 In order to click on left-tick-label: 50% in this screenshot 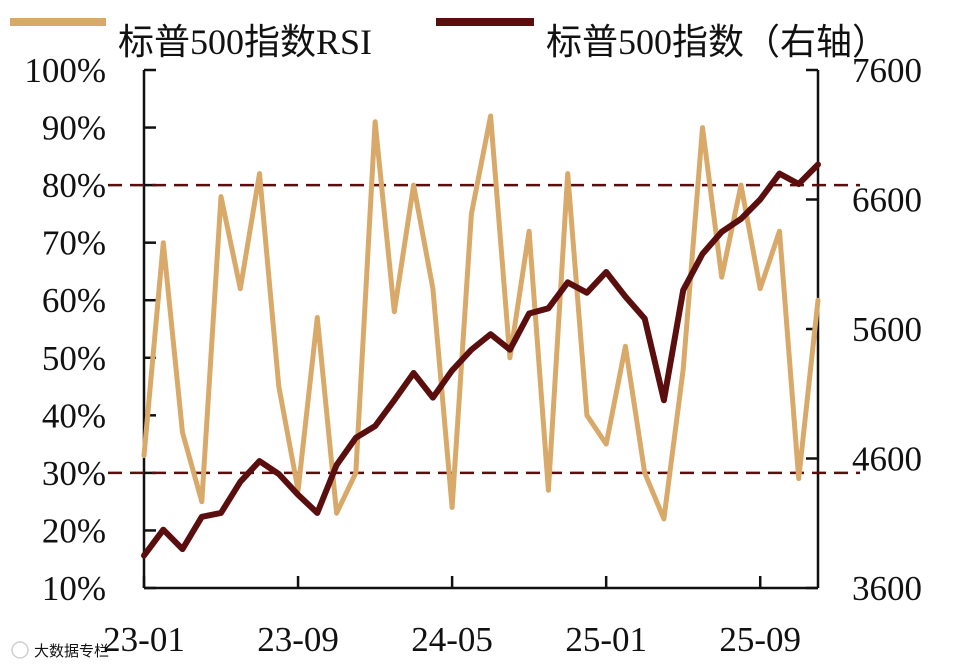, I will do `click(74, 358)`.